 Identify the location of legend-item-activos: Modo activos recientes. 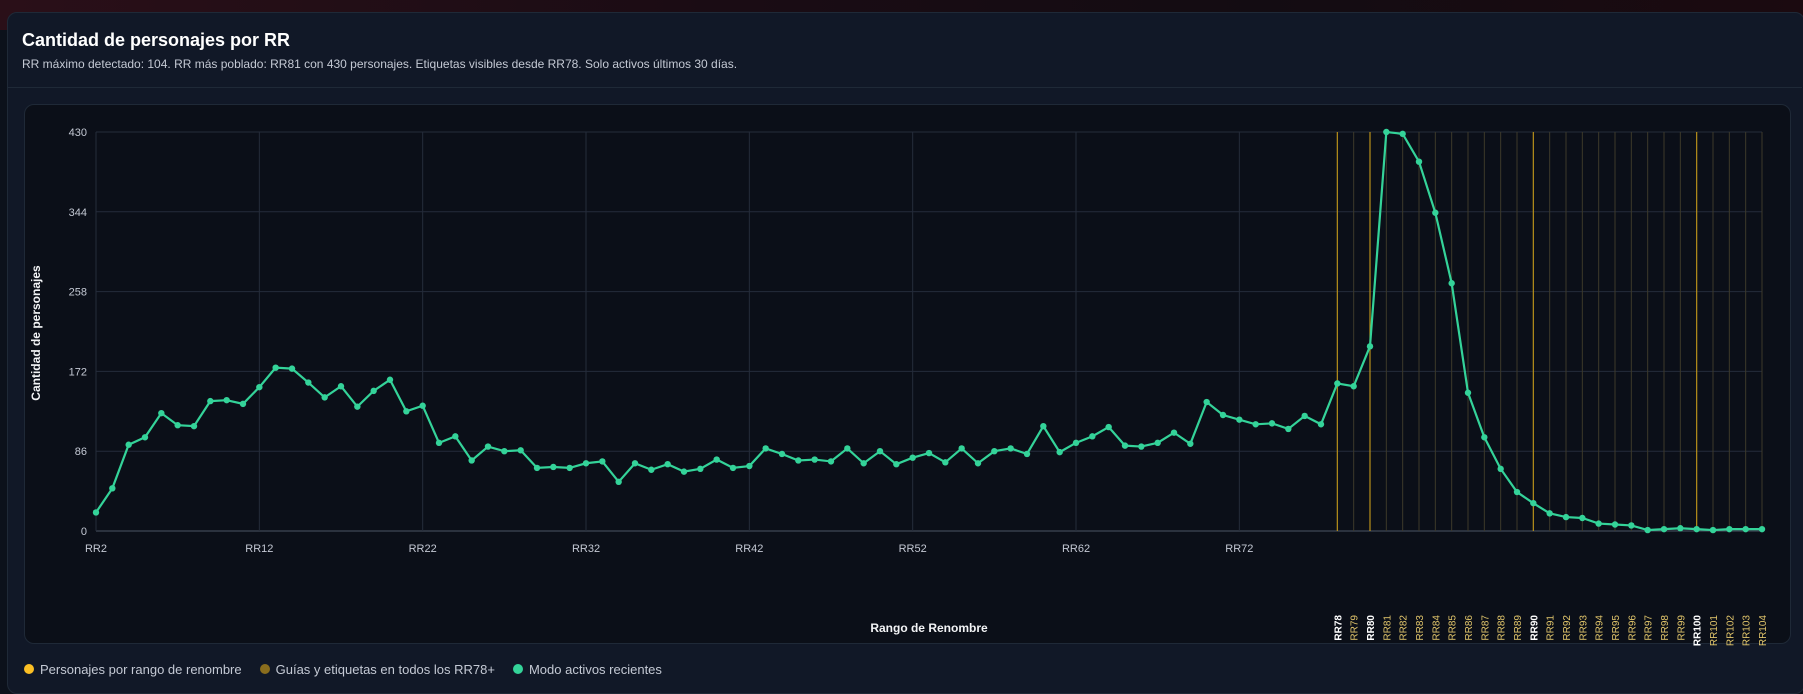
(587, 669).